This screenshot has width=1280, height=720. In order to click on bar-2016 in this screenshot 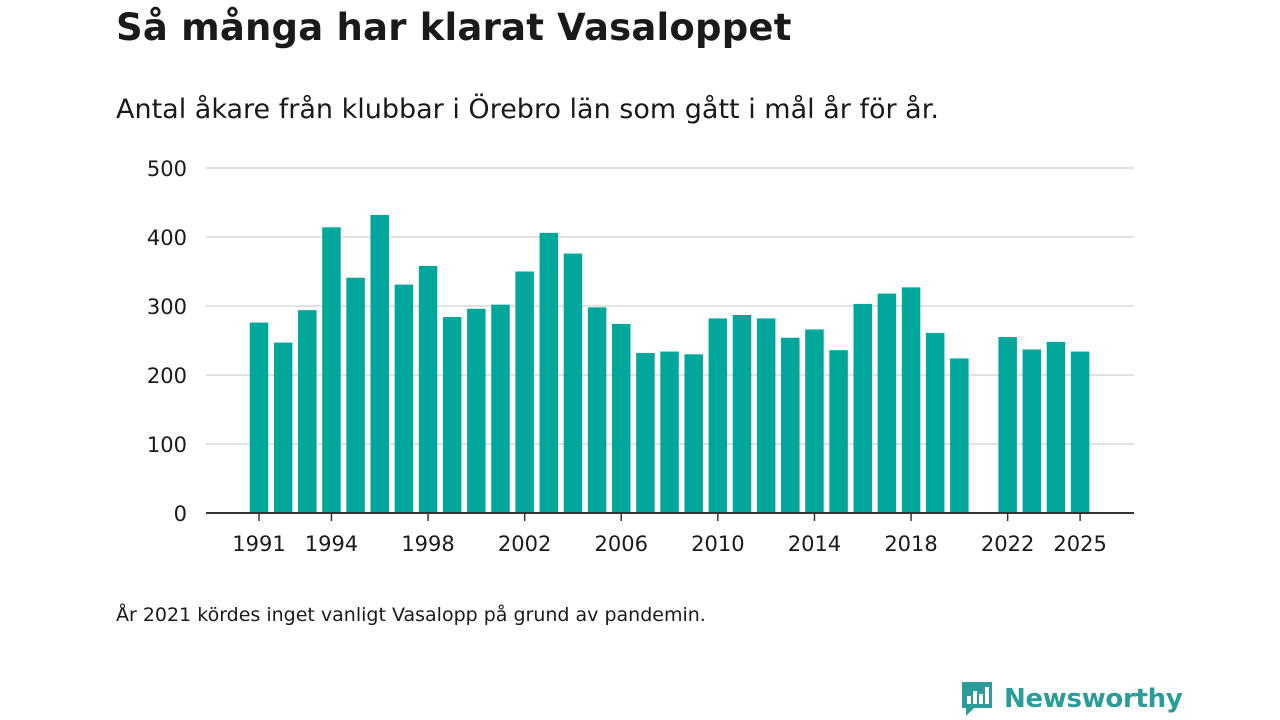, I will do `click(862, 408)`.